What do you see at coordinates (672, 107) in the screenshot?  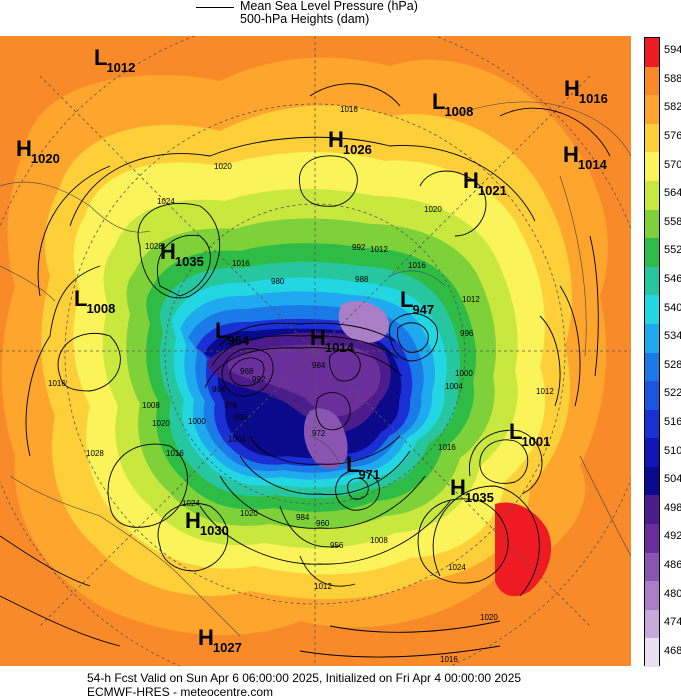 I see `colorbar-level-label: 582` at bounding box center [672, 107].